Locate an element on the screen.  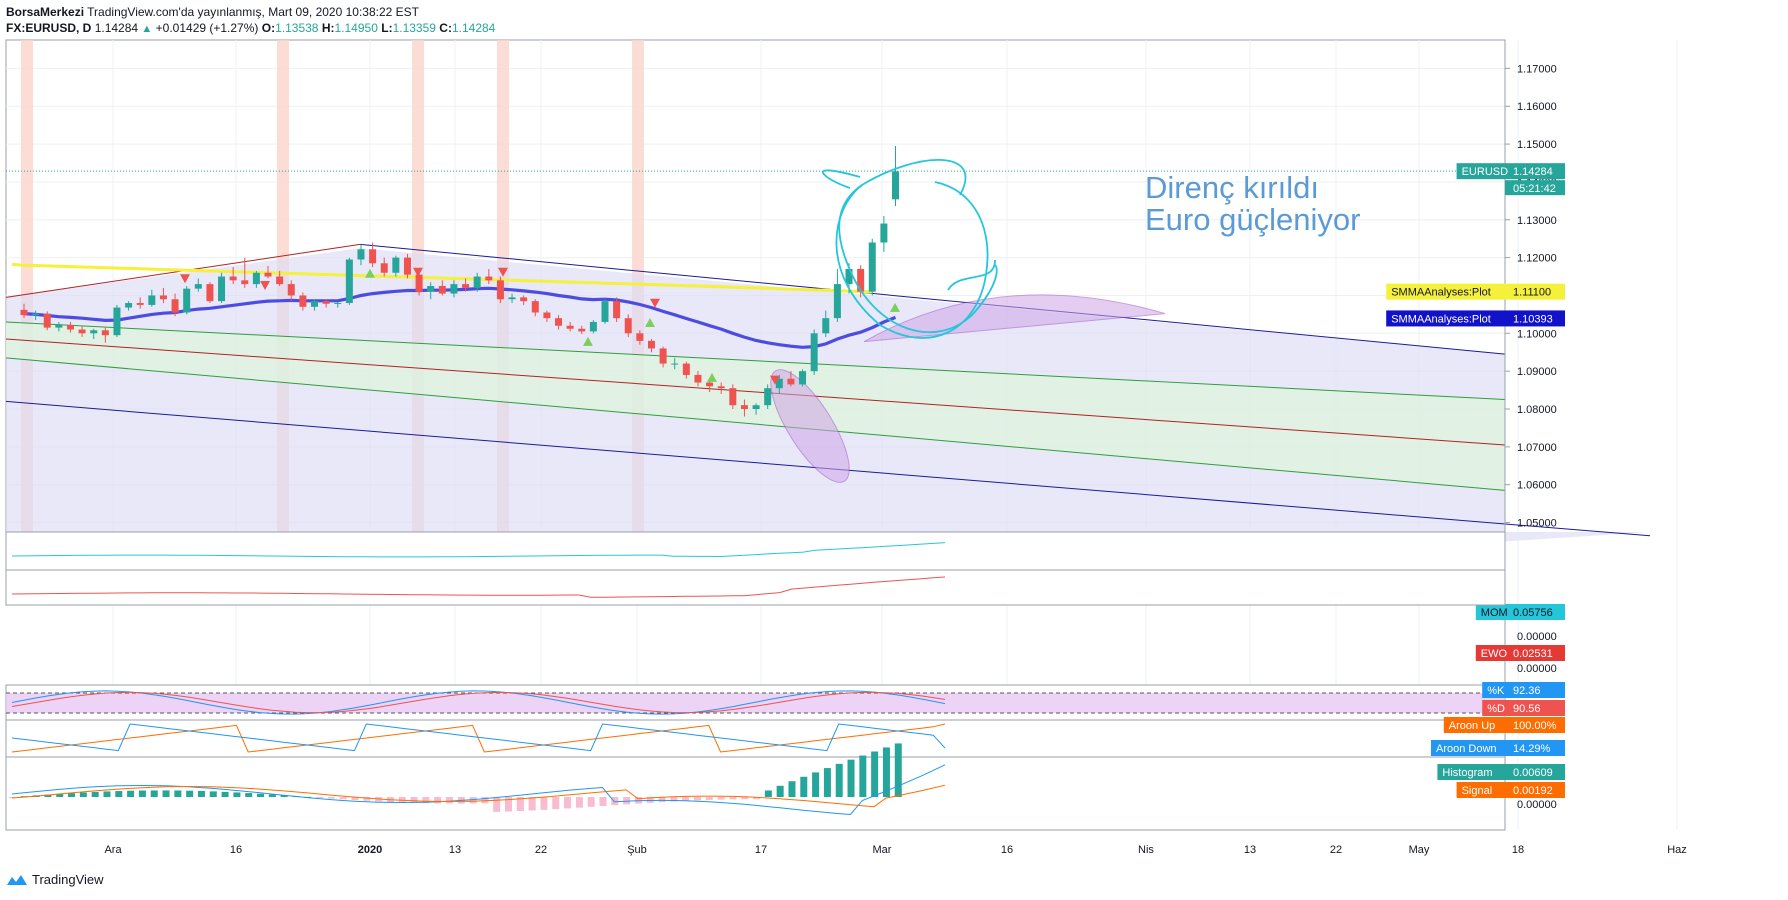
aroon-up-tag-value: 100.00% is located at coordinates (1535, 726).